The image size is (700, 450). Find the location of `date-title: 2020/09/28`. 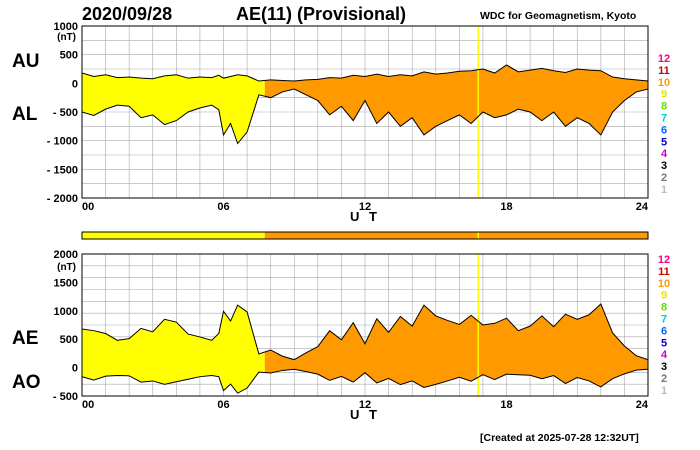

date-title: 2020/09/28 is located at coordinates (127, 14).